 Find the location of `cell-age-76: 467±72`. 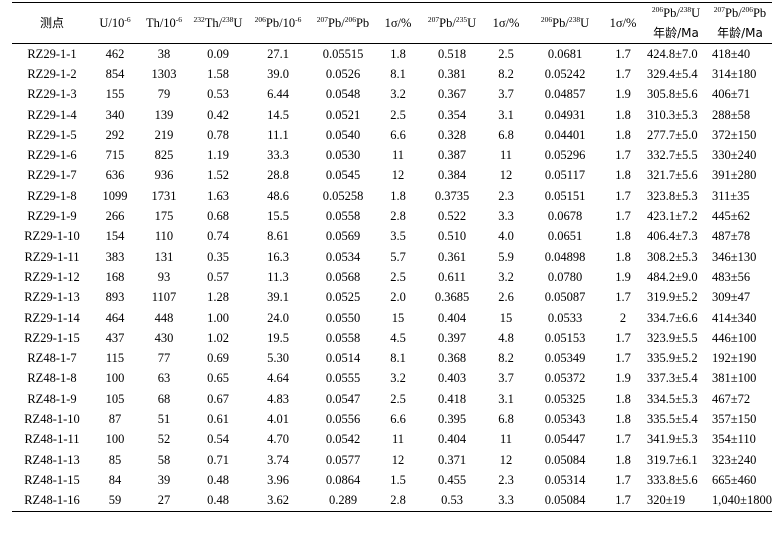

cell-age-76: 467±72 is located at coordinates (731, 398).